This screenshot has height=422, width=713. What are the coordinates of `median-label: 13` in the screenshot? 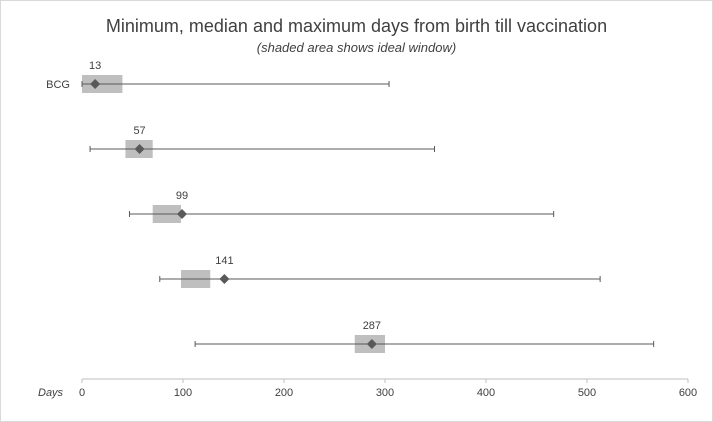 It's located at (95, 66).